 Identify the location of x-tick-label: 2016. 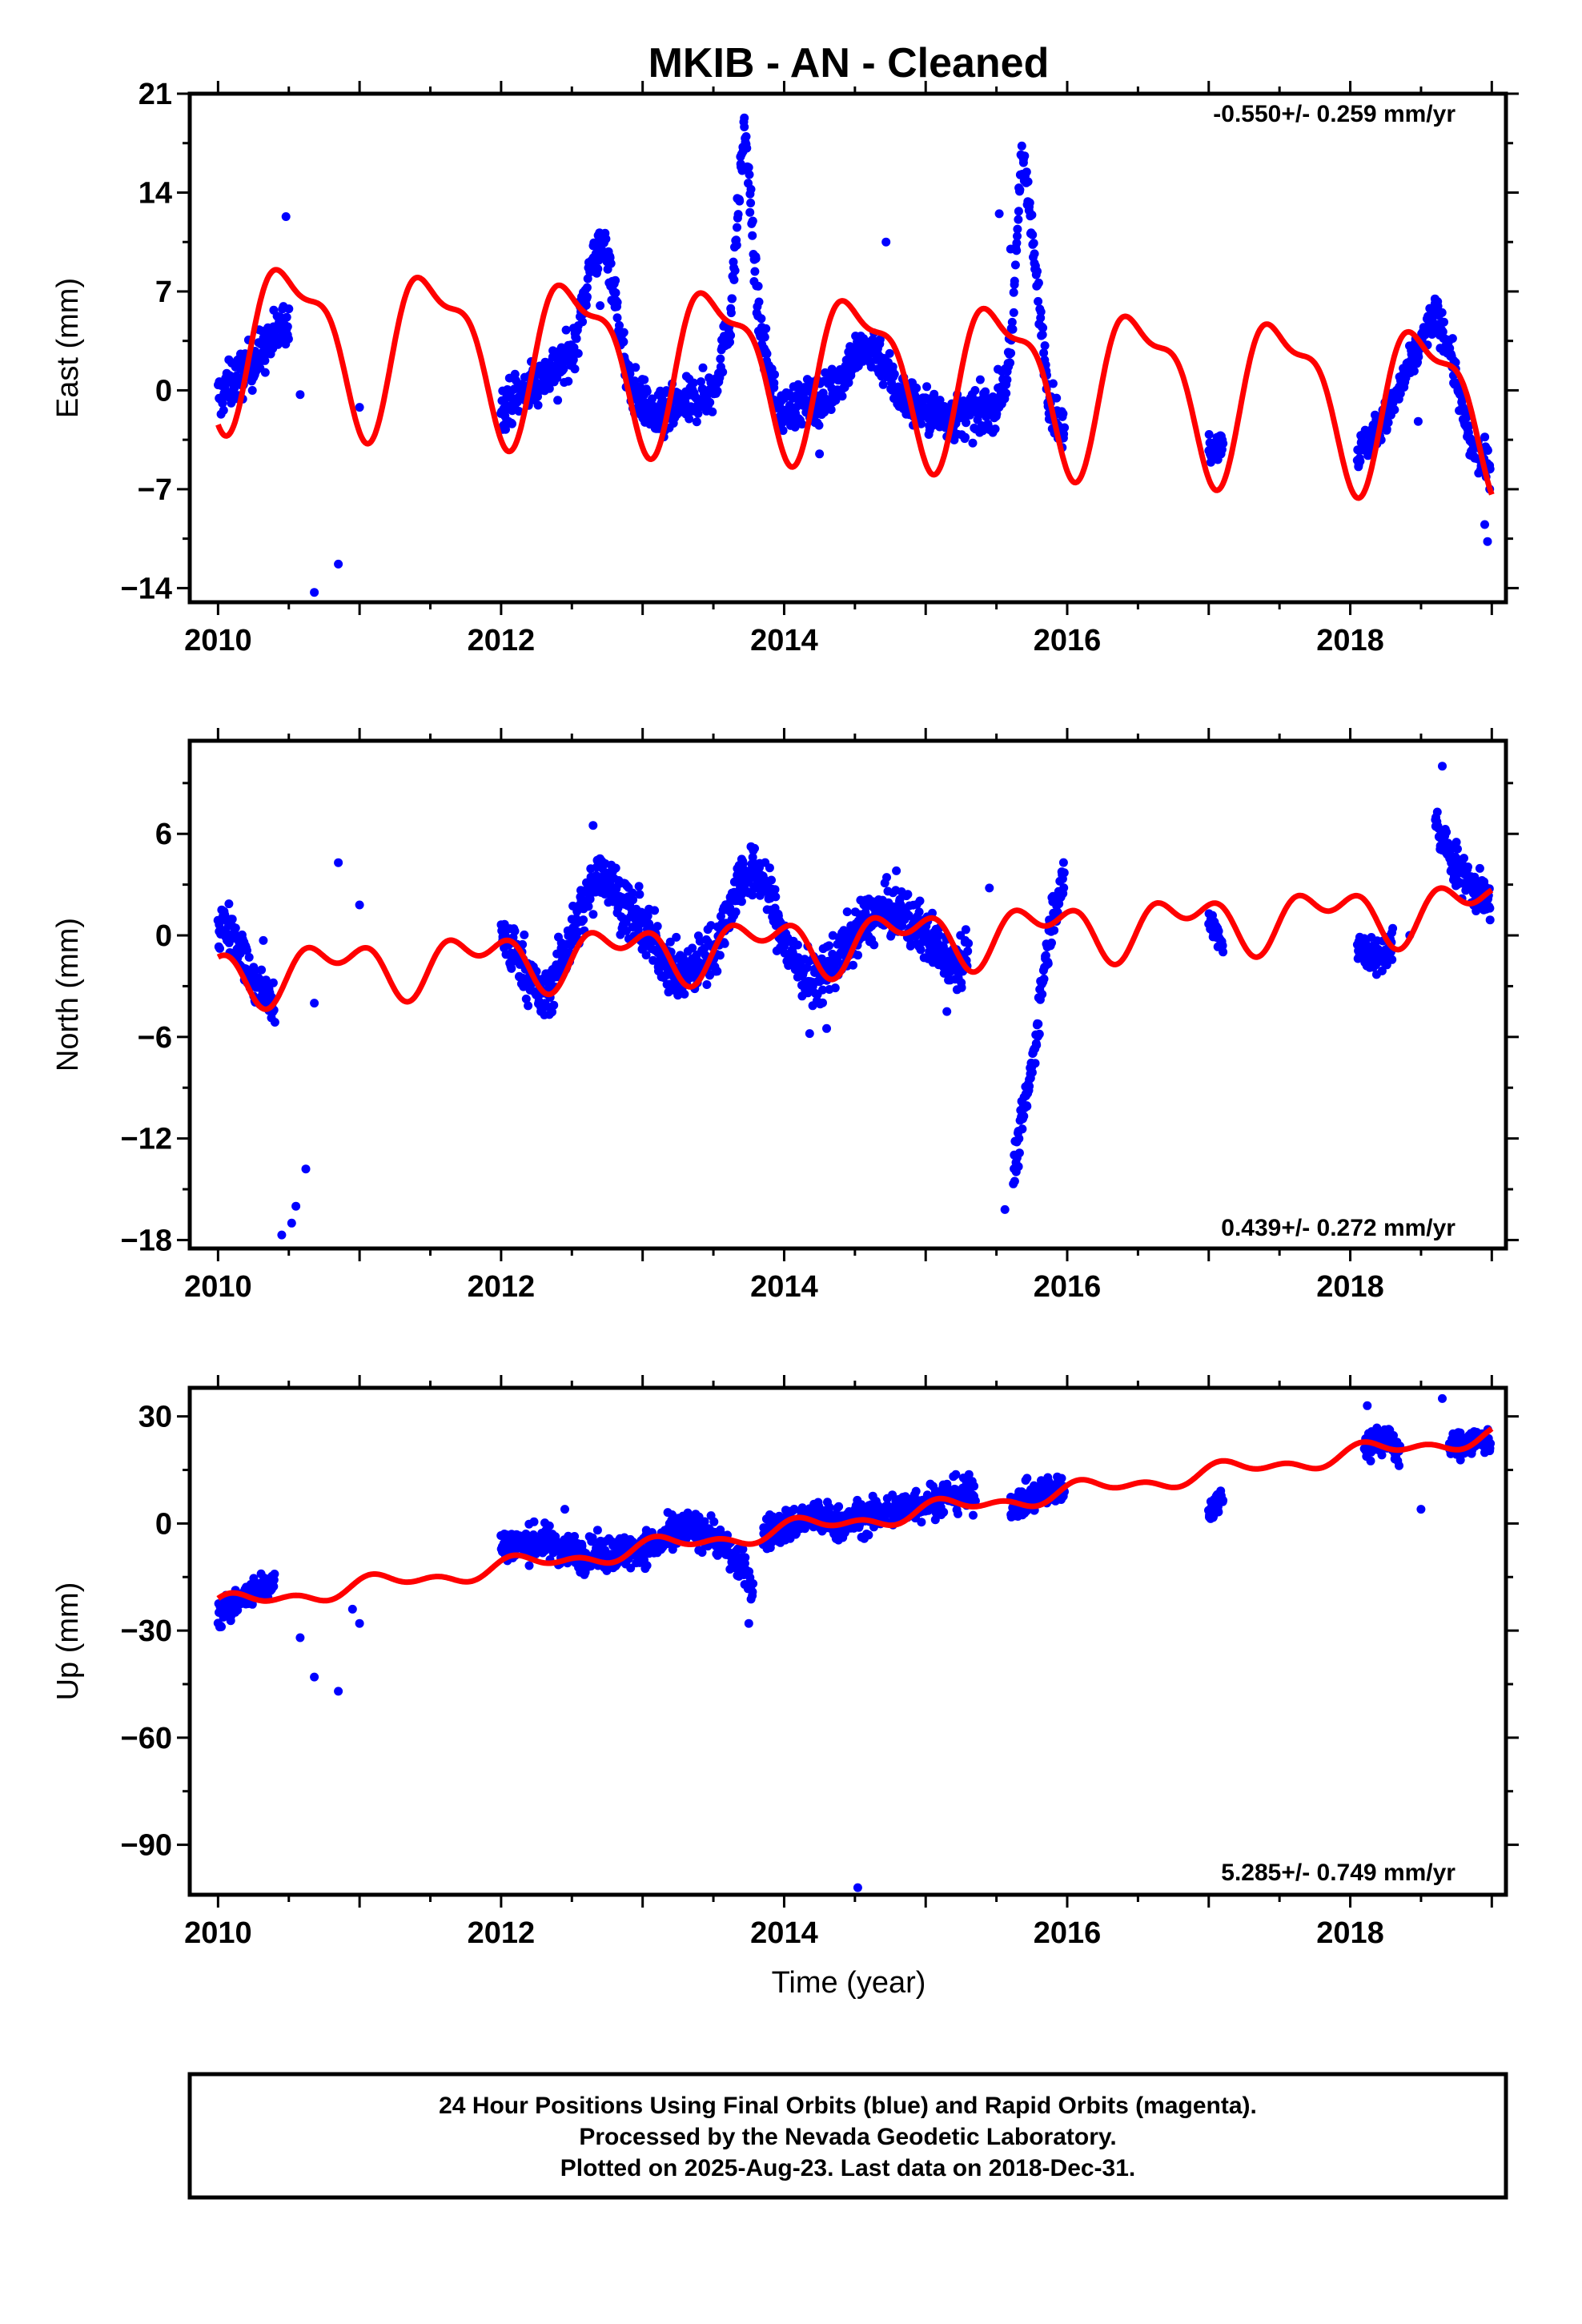
(1068, 640).